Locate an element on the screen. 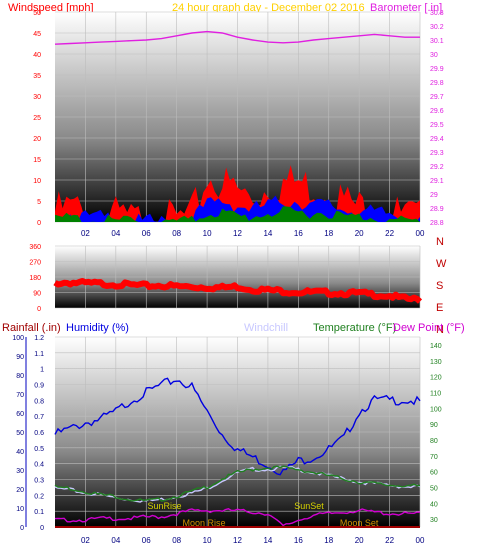 Image resolution: width=486 pixels, height=555 pixels. sunset-label: SunSet is located at coordinates (309, 506).